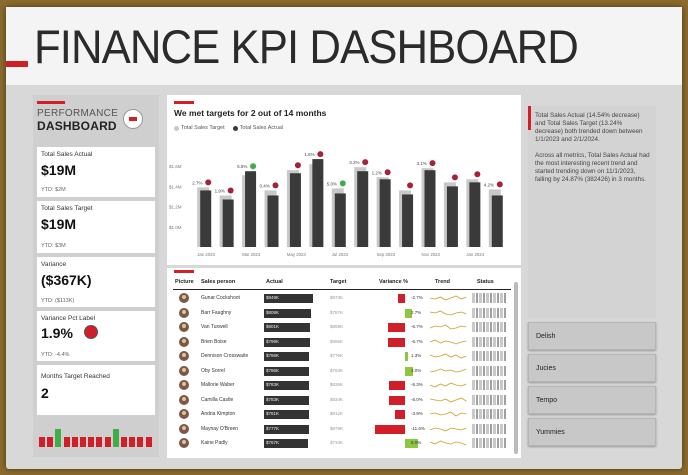  Describe the element at coordinates (54, 264) in the screenshot. I see `kpi-label: Variance` at that location.